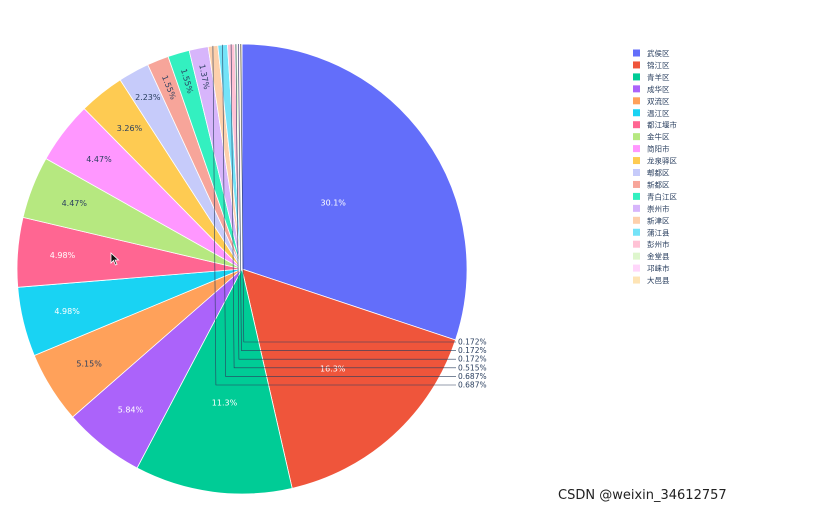 Image resolution: width=813 pixels, height=517 pixels. I want to click on legend-item-14: 新津区, so click(651, 220).